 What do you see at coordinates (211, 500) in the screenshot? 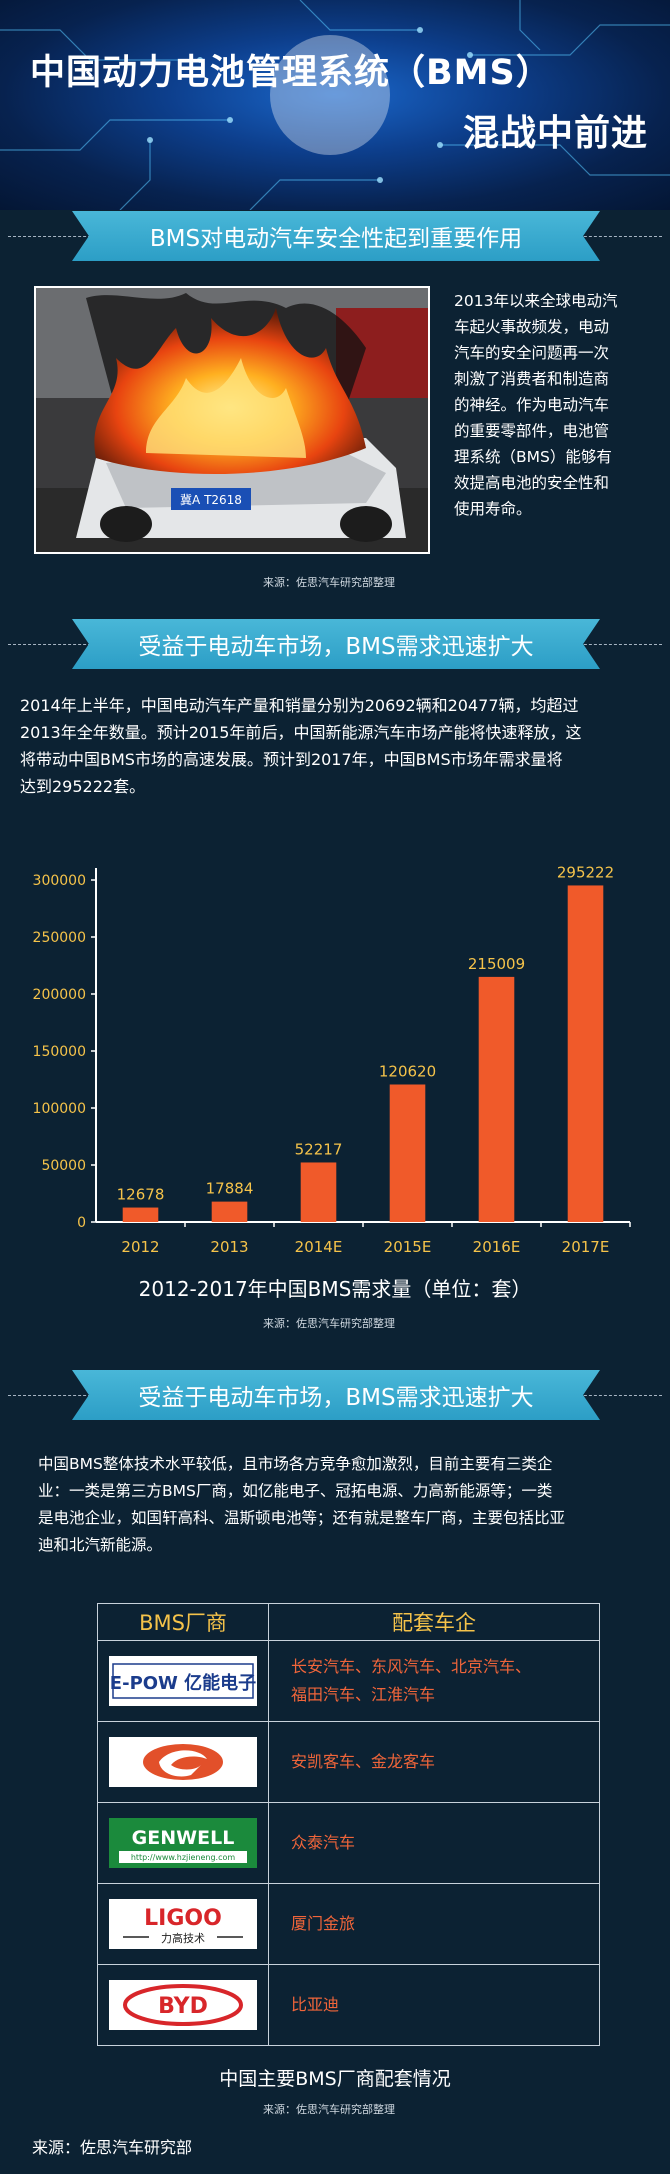
I see `license-plate: 冀A T2618` at bounding box center [211, 500].